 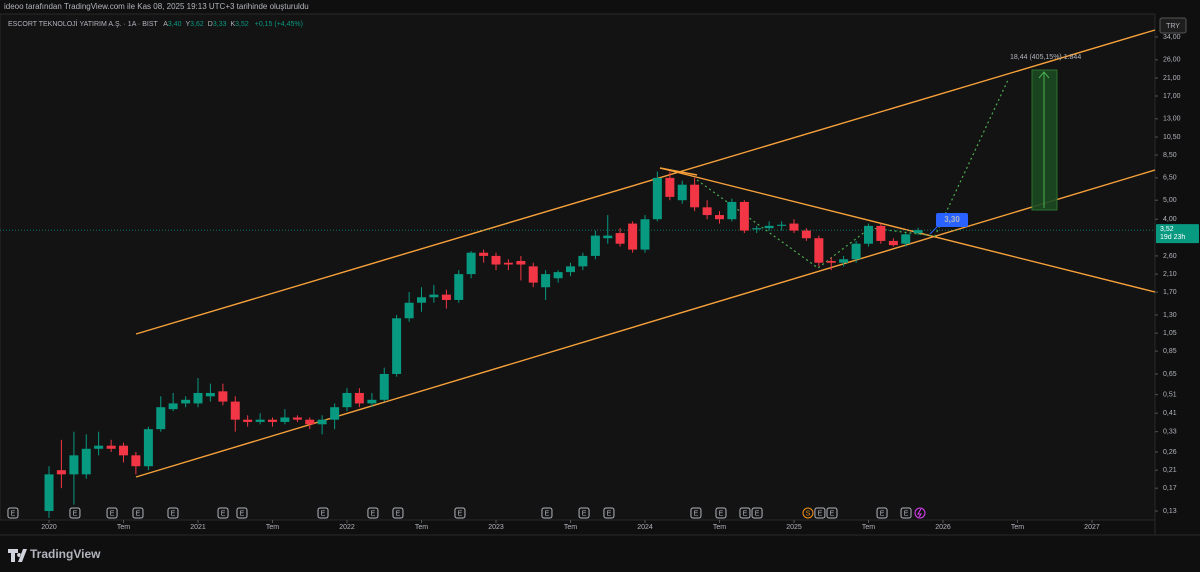 What do you see at coordinates (952, 220) in the screenshot?
I see `price-note-box` at bounding box center [952, 220].